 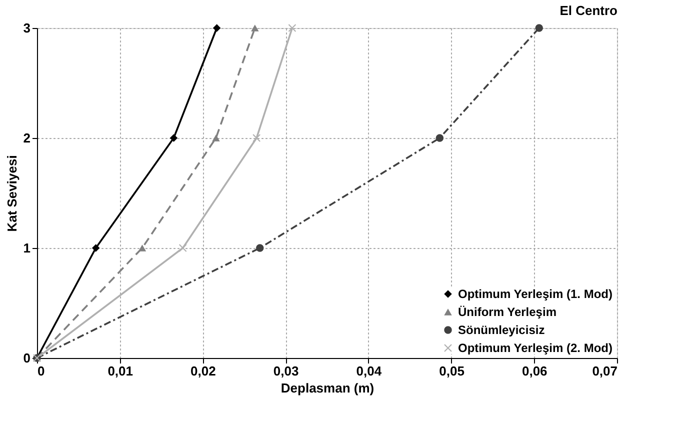 What do you see at coordinates (369, 371) in the screenshot?
I see `x-tick-label: 0,04` at bounding box center [369, 371].